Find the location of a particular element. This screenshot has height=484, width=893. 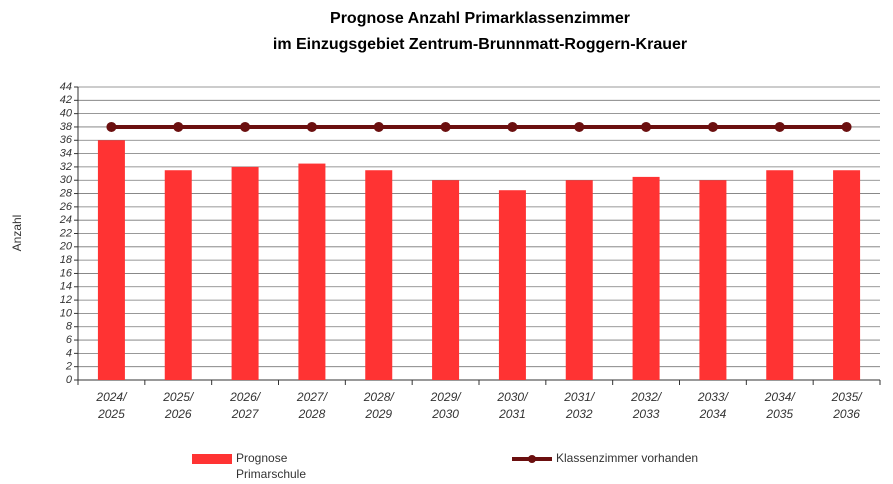

y-tick-label: 32 is located at coordinates (66, 167).